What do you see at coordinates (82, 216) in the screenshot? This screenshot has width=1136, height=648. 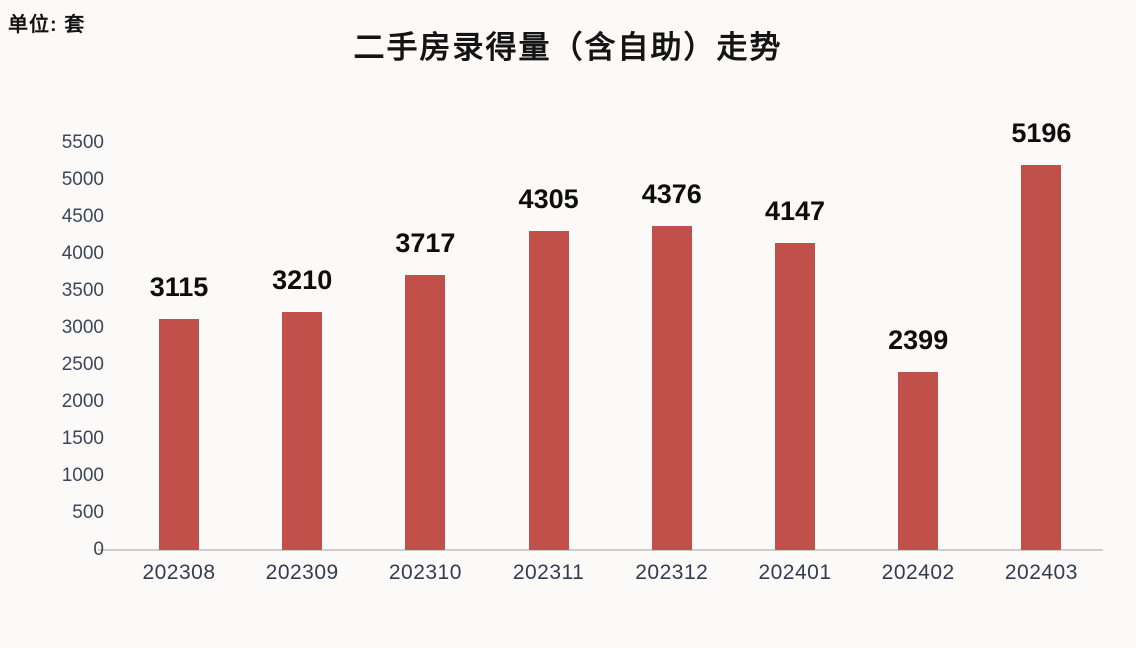 I see `y-axis-tick-label: 4500` at bounding box center [82, 216].